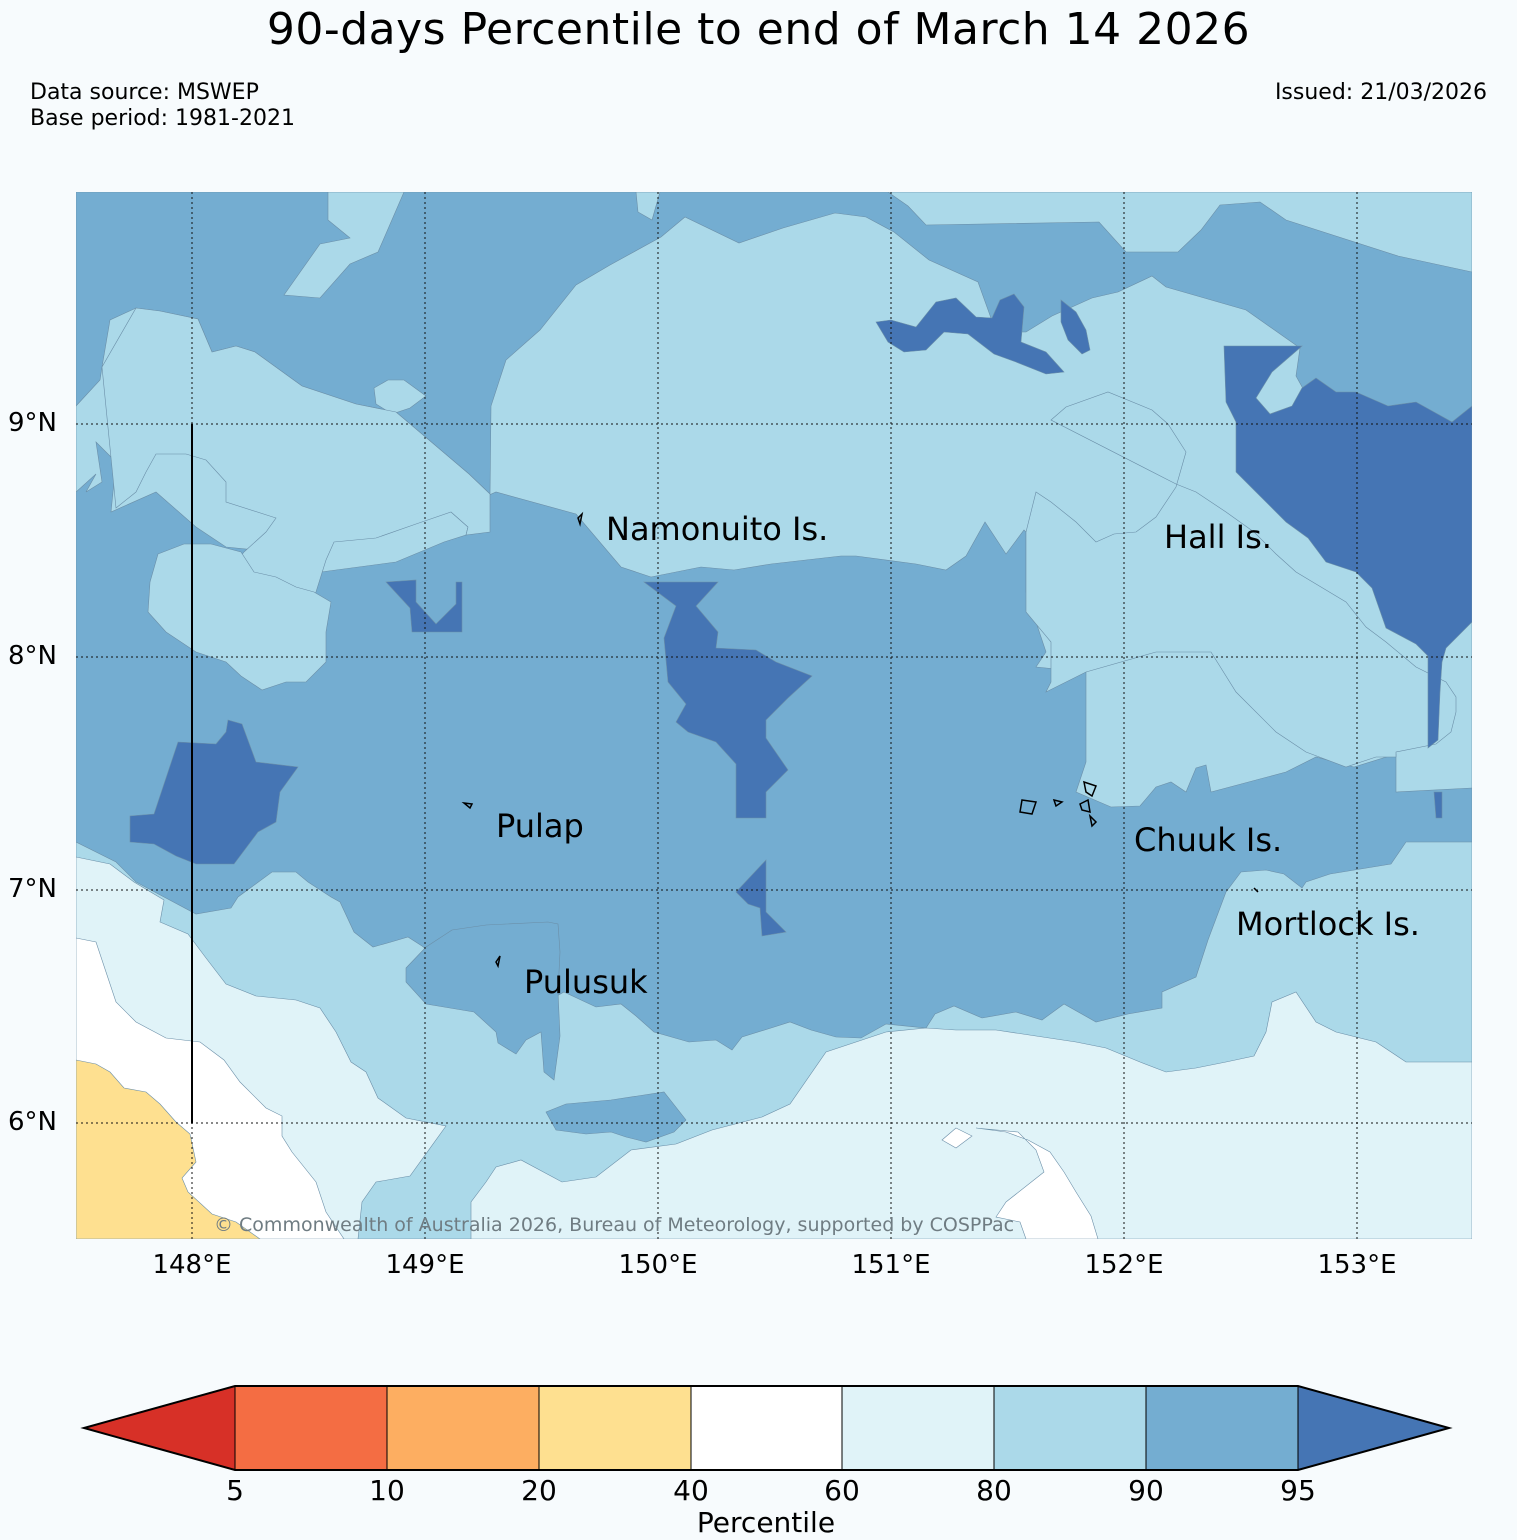 This screenshot has width=1517, height=1540. What do you see at coordinates (32, 656) in the screenshot?
I see `lat-label-8n: 8°N` at bounding box center [32, 656].